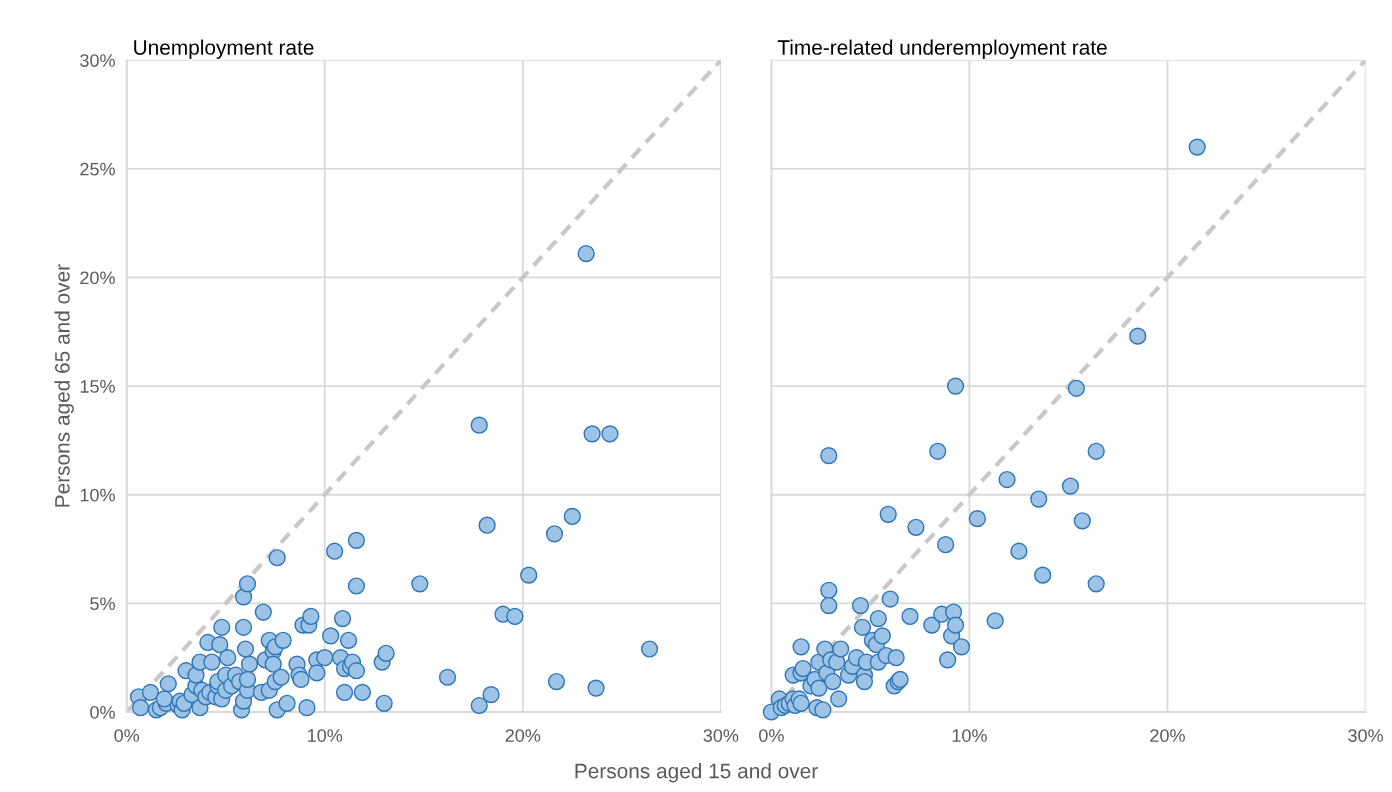 The height and width of the screenshot is (792, 1392). Describe the element at coordinates (102, 604) in the screenshot. I see `y-tick-label: 5%` at that location.